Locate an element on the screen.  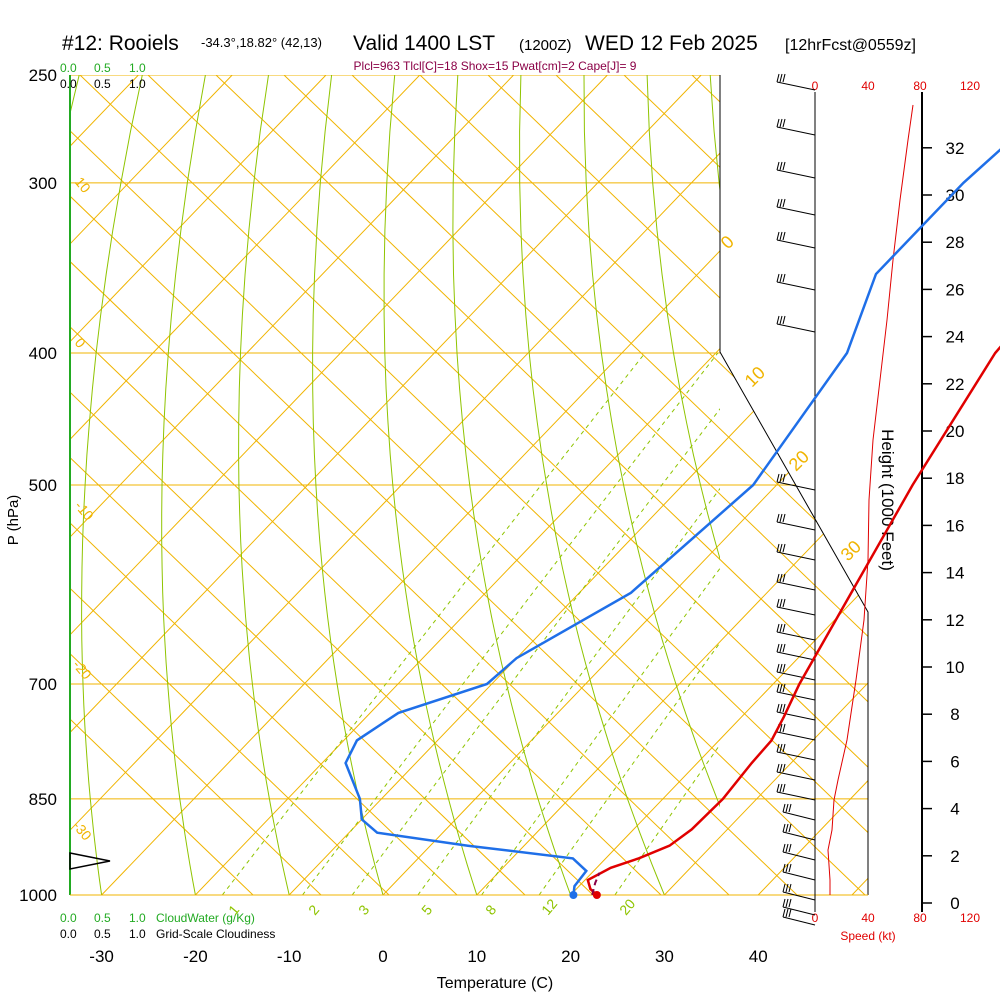
cw-top-black-0: 0.0 is located at coordinates (68, 84).